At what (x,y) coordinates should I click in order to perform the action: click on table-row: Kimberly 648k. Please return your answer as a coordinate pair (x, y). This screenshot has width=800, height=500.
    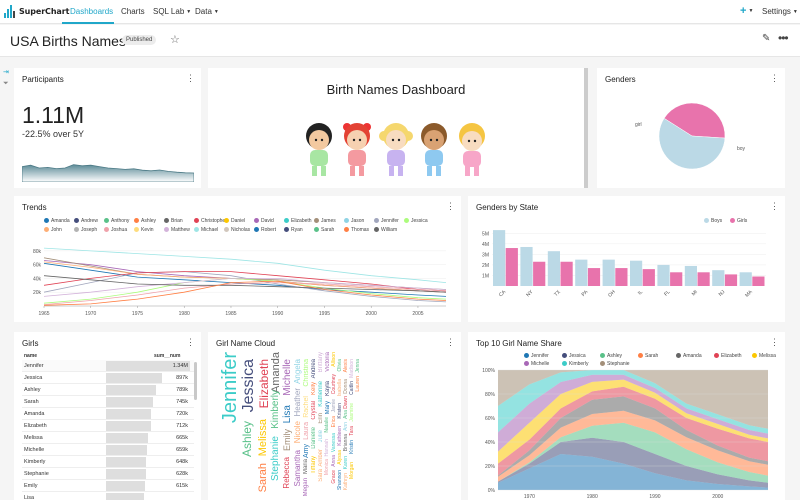
    Looking at the image, I should click on (108, 462).